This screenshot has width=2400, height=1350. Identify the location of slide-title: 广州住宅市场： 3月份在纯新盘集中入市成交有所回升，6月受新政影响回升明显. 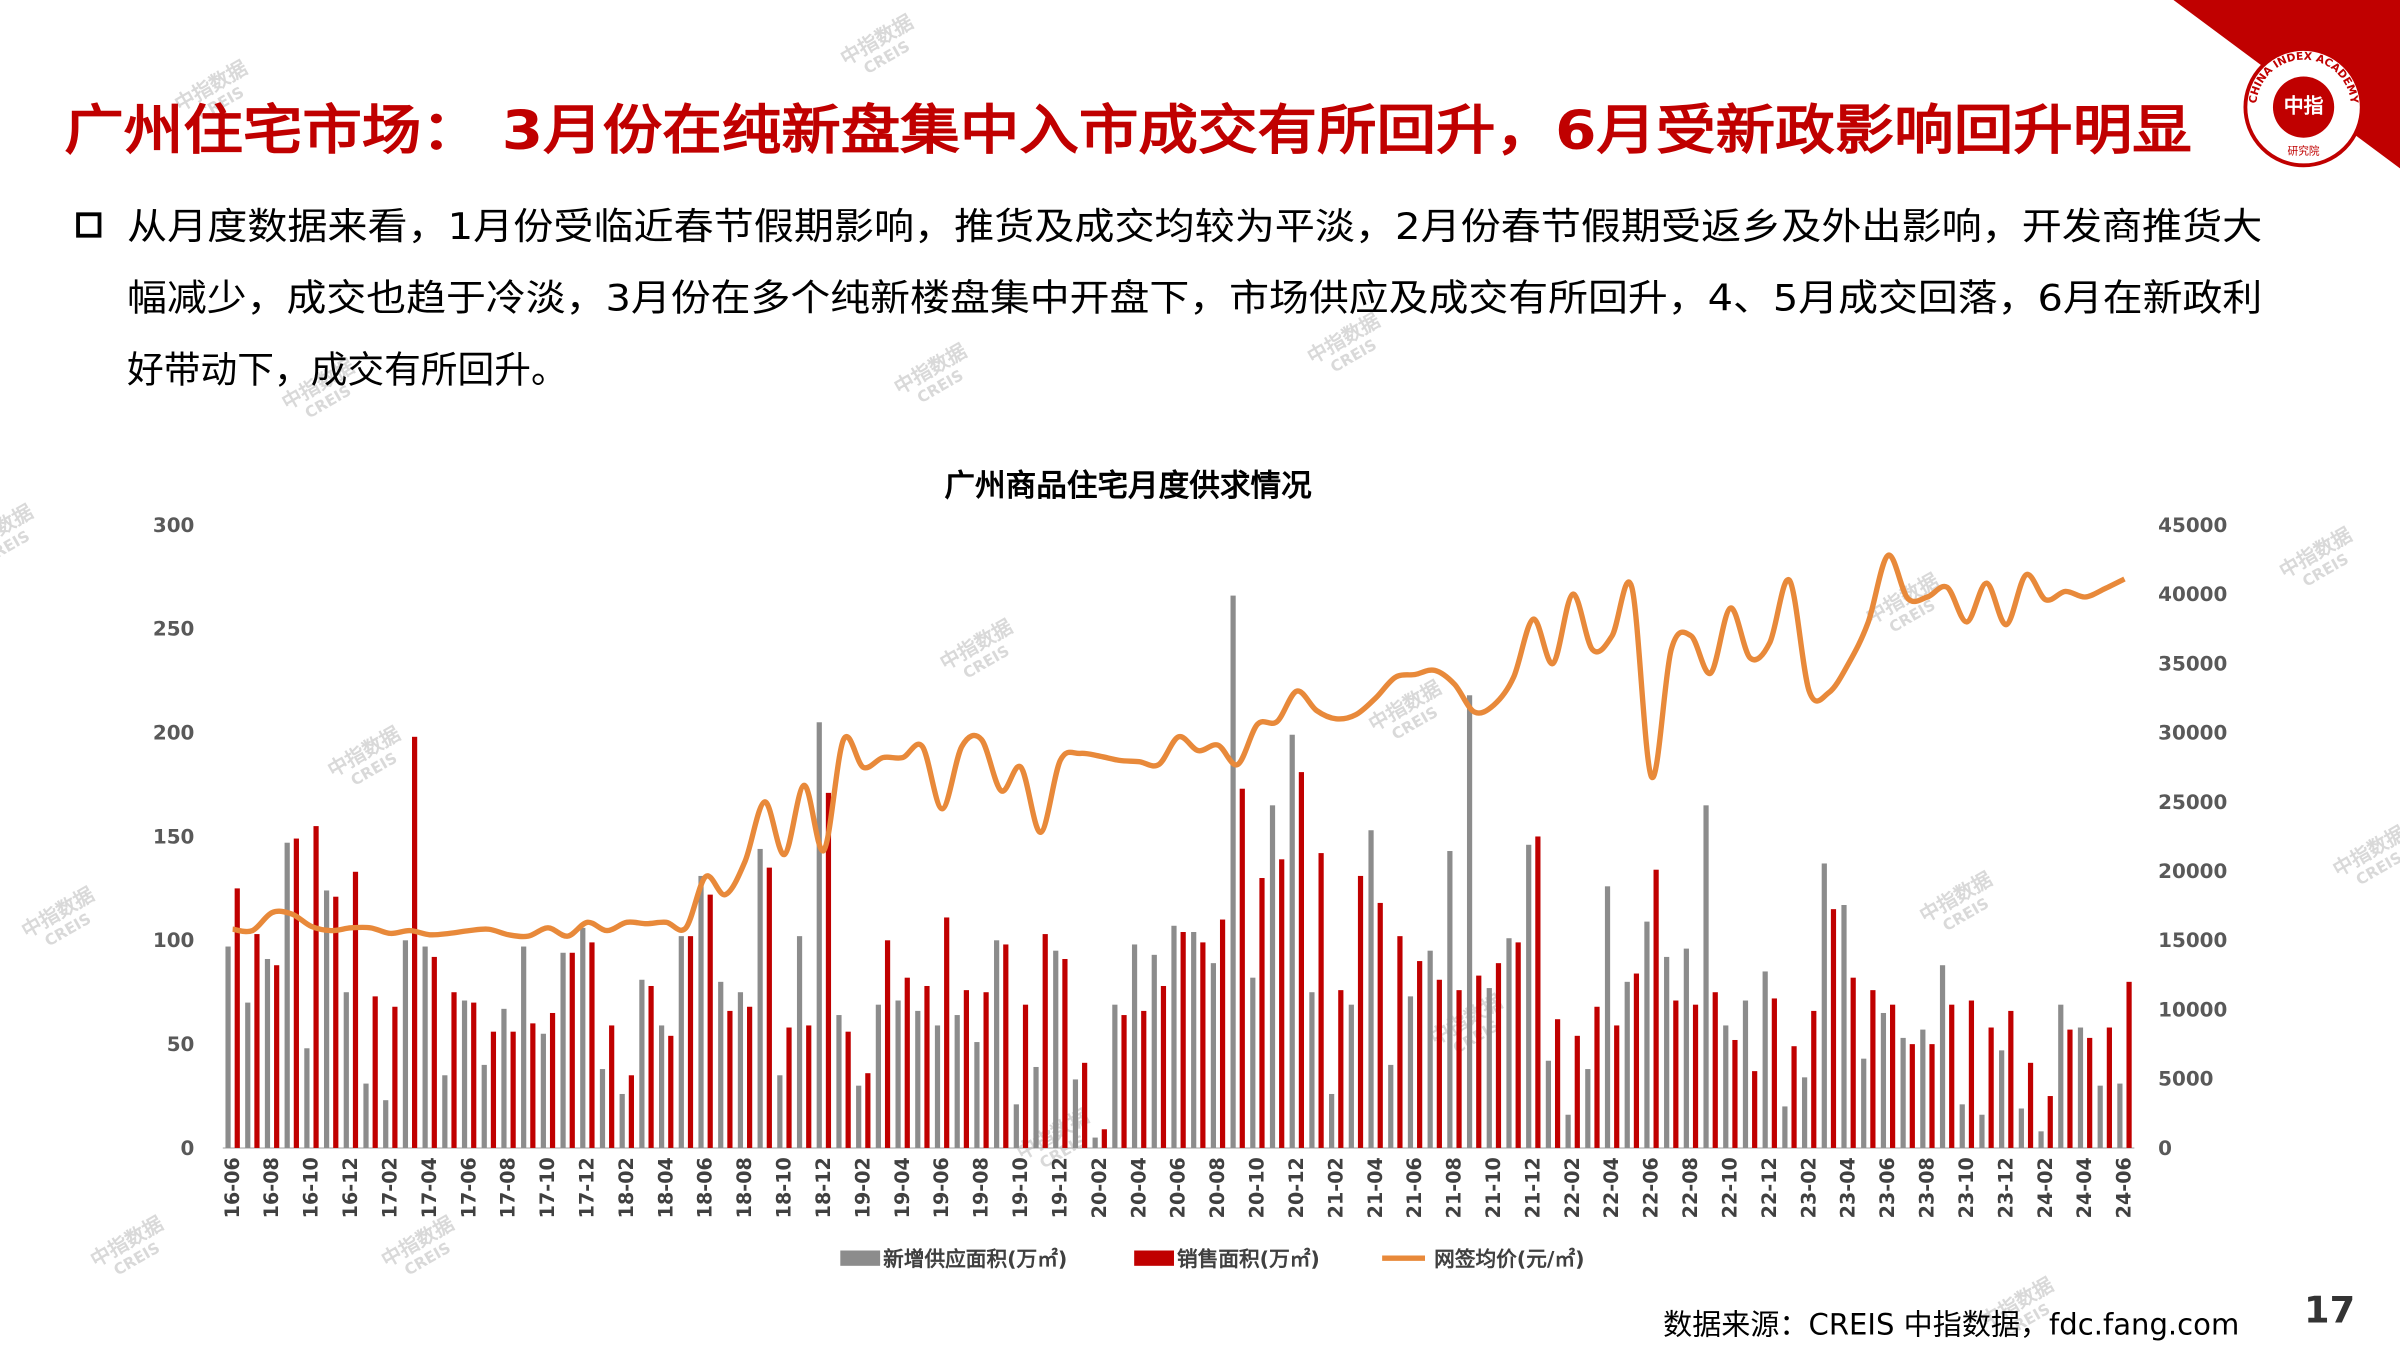
(1128, 129).